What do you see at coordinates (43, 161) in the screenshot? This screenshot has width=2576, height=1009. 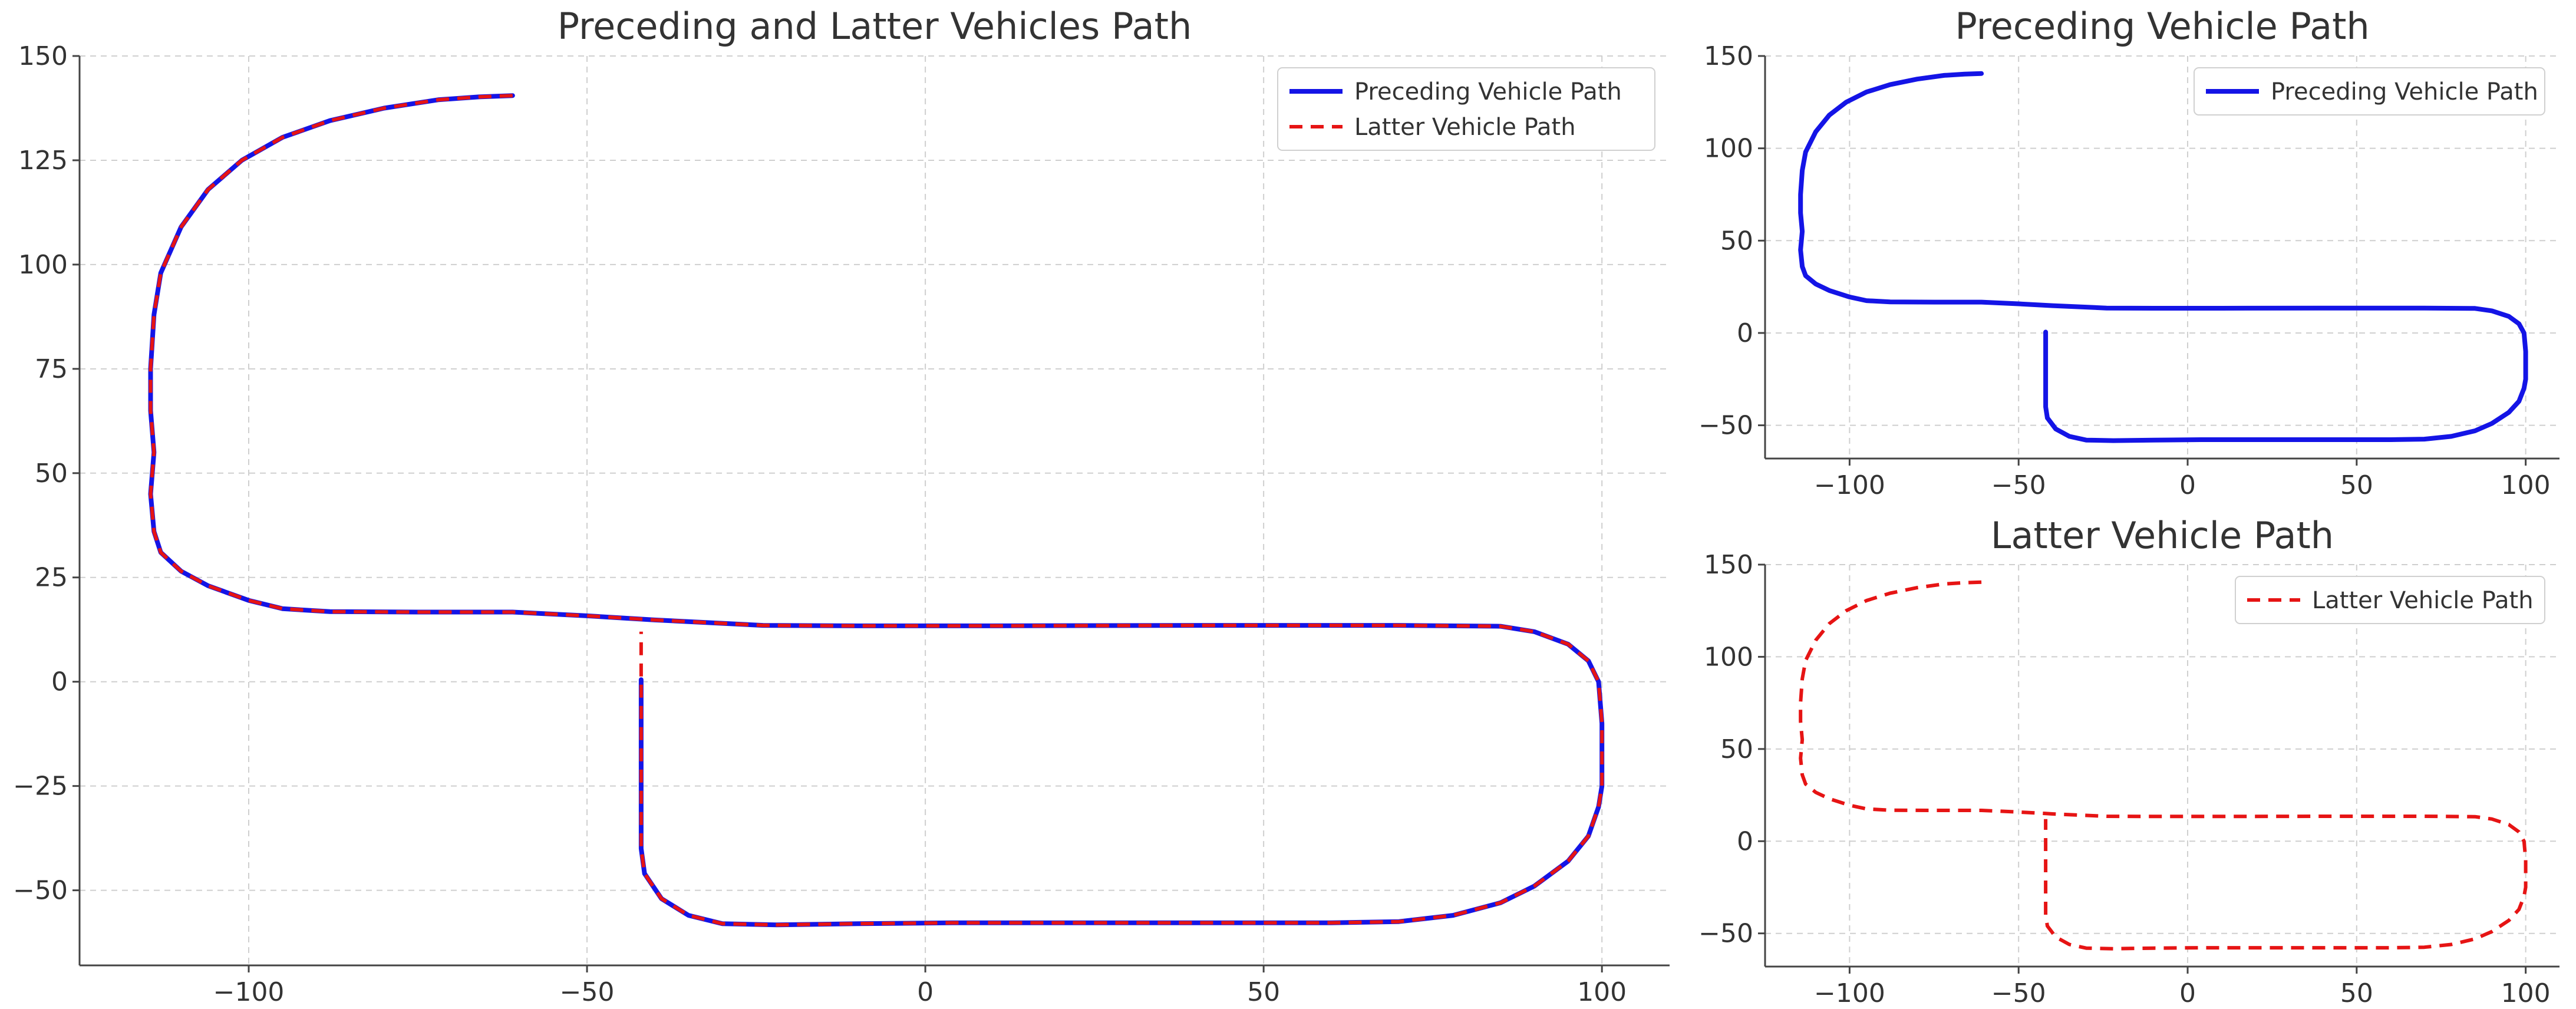 I see `y-tick-label: 125` at bounding box center [43, 161].